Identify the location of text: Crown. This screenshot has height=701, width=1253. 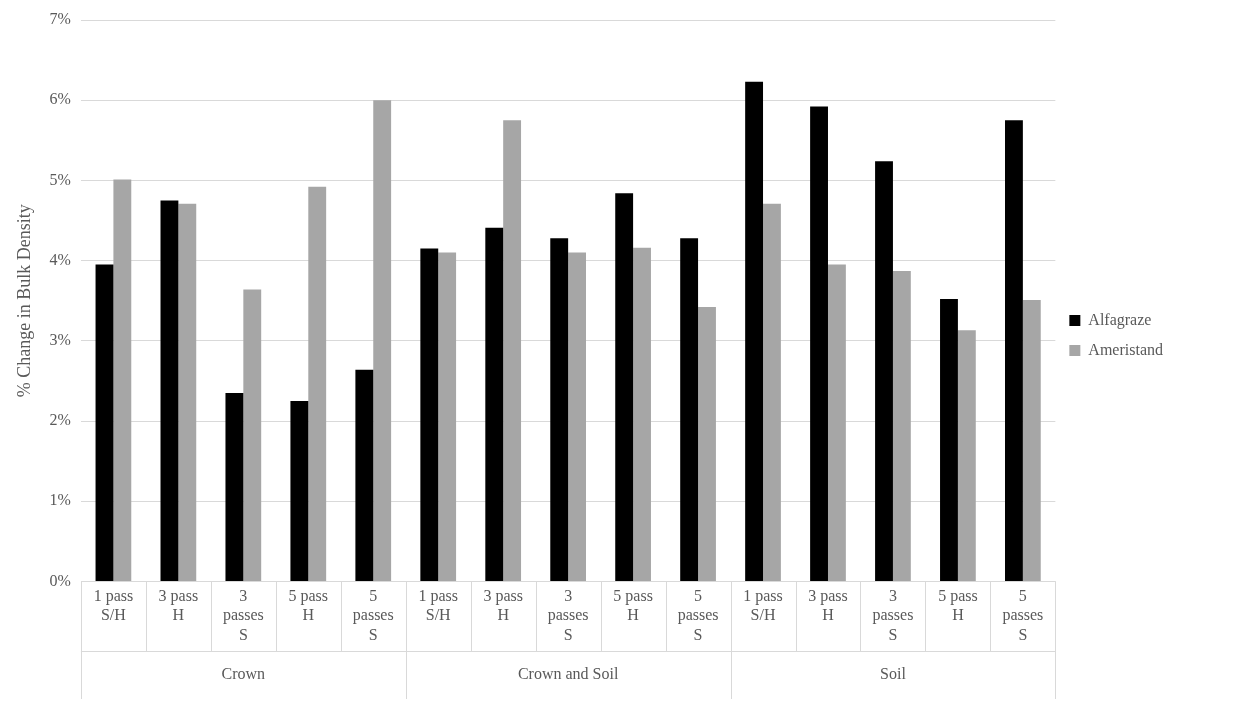
(243, 674).